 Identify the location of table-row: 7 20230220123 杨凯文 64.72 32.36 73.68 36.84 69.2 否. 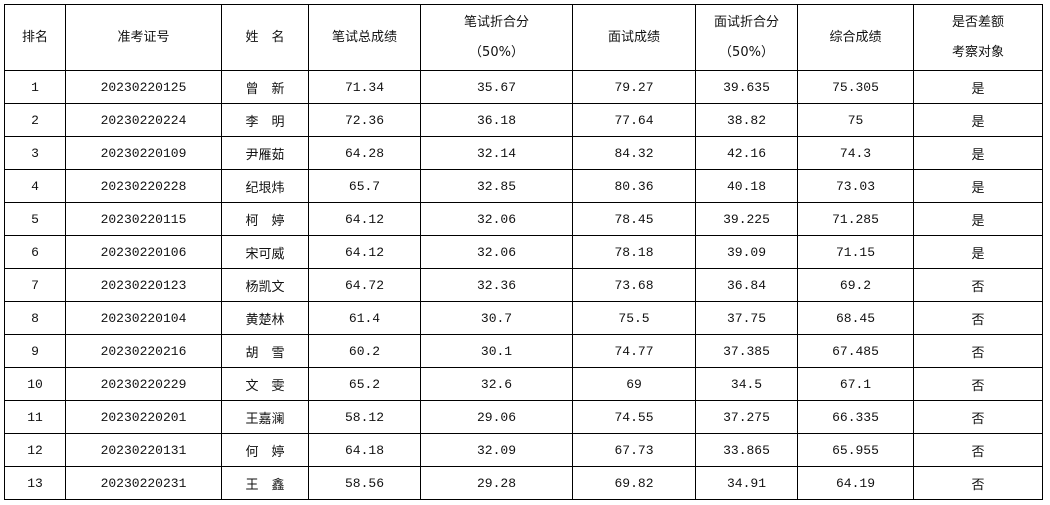
(523, 285).